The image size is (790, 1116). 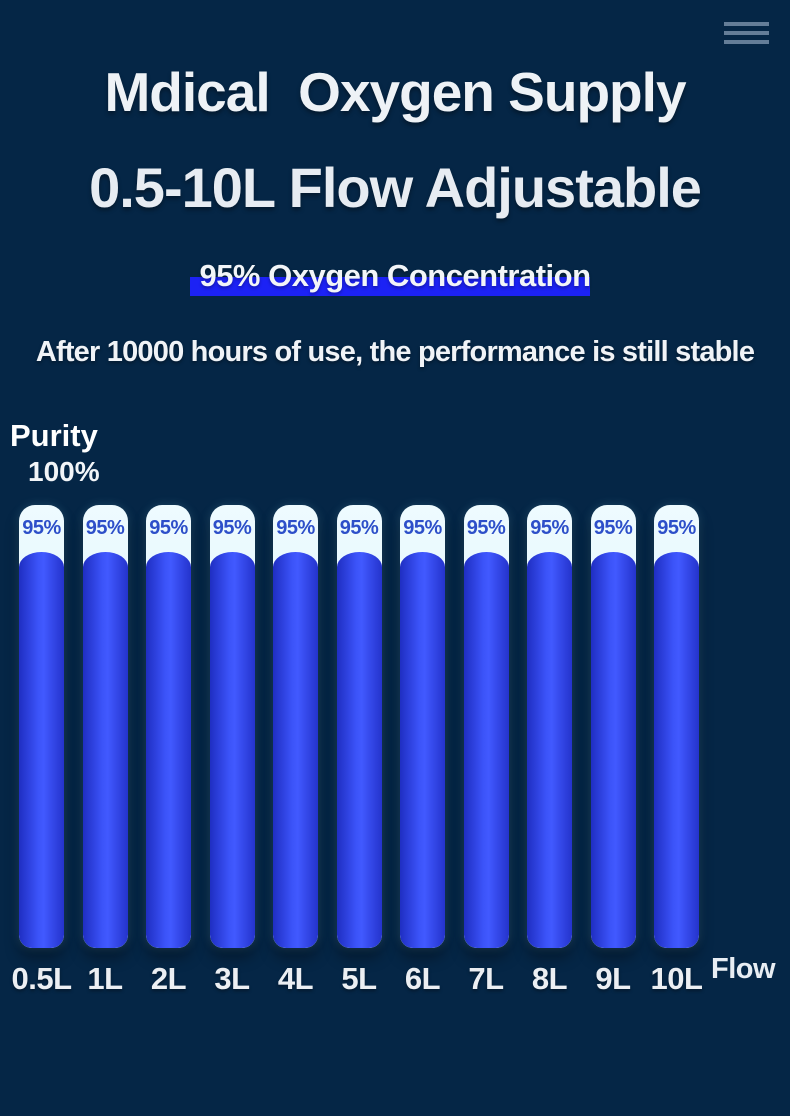 I want to click on bar-column-2L: 95% 2L, so click(x=168, y=751).